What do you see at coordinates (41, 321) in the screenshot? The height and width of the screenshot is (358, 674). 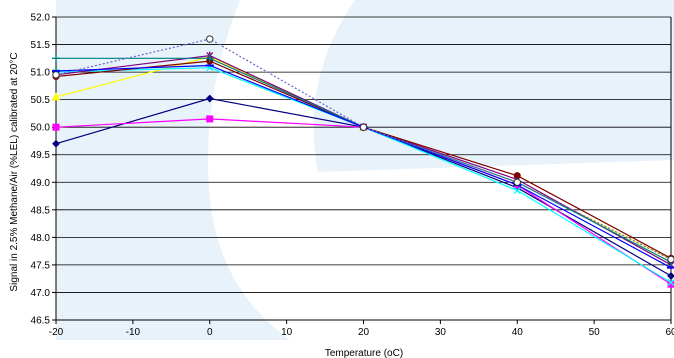 I see `y-tick-label: 46.5` at bounding box center [41, 321].